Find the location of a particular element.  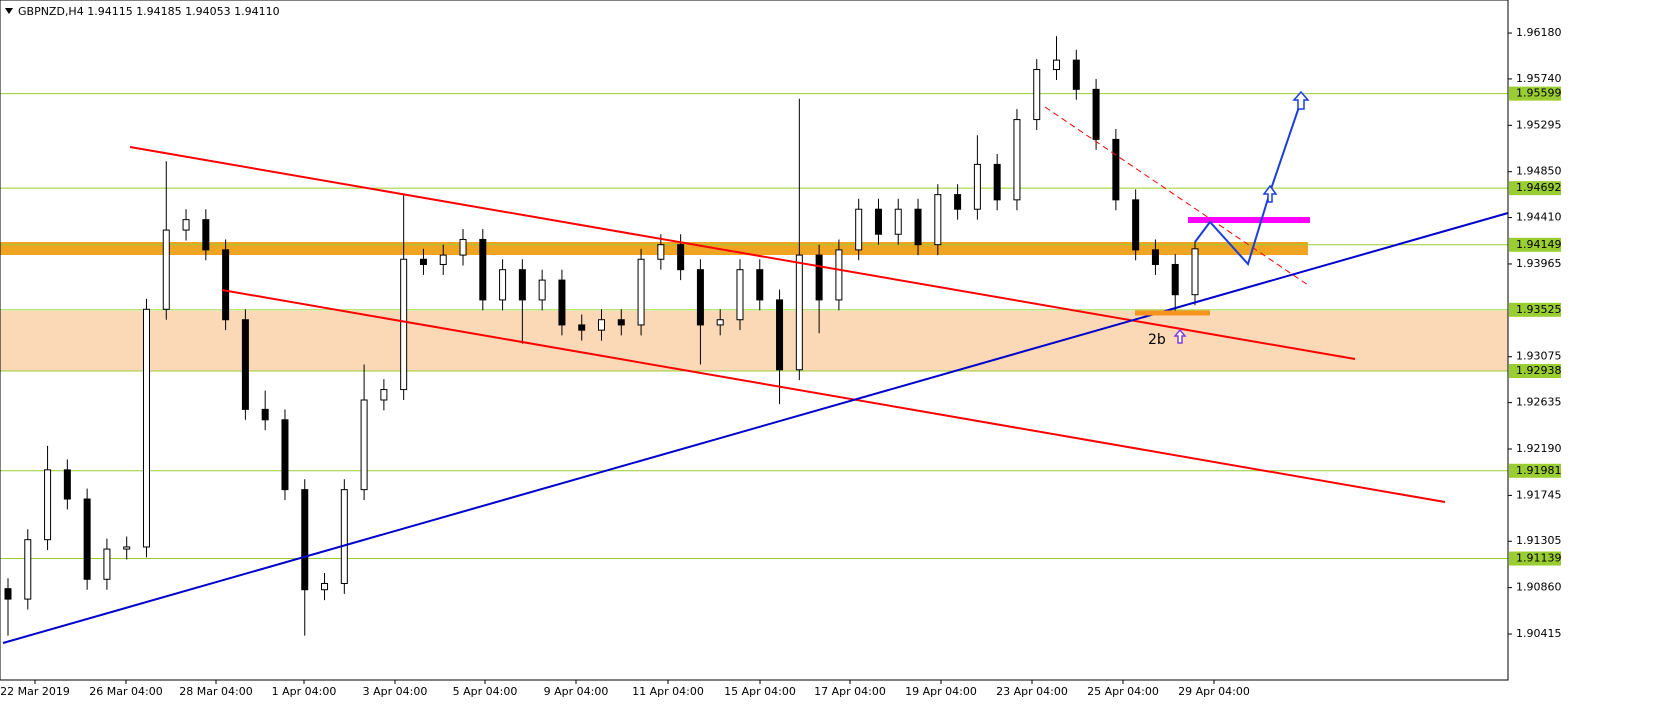

y-tick-label: 1.90860 is located at coordinates (1539, 587).